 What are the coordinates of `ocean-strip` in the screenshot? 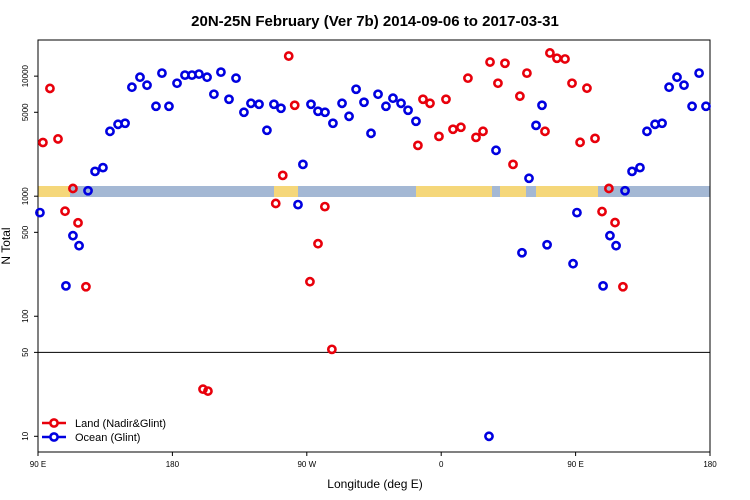 It's located at (374, 191).